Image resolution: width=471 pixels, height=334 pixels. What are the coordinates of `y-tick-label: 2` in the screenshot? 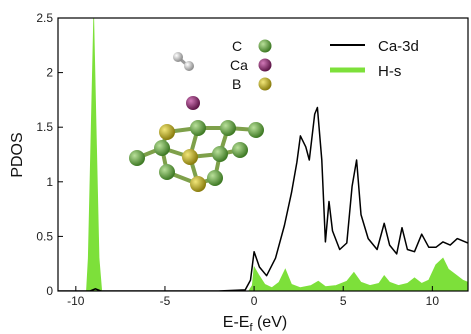 It's located at (49, 73).